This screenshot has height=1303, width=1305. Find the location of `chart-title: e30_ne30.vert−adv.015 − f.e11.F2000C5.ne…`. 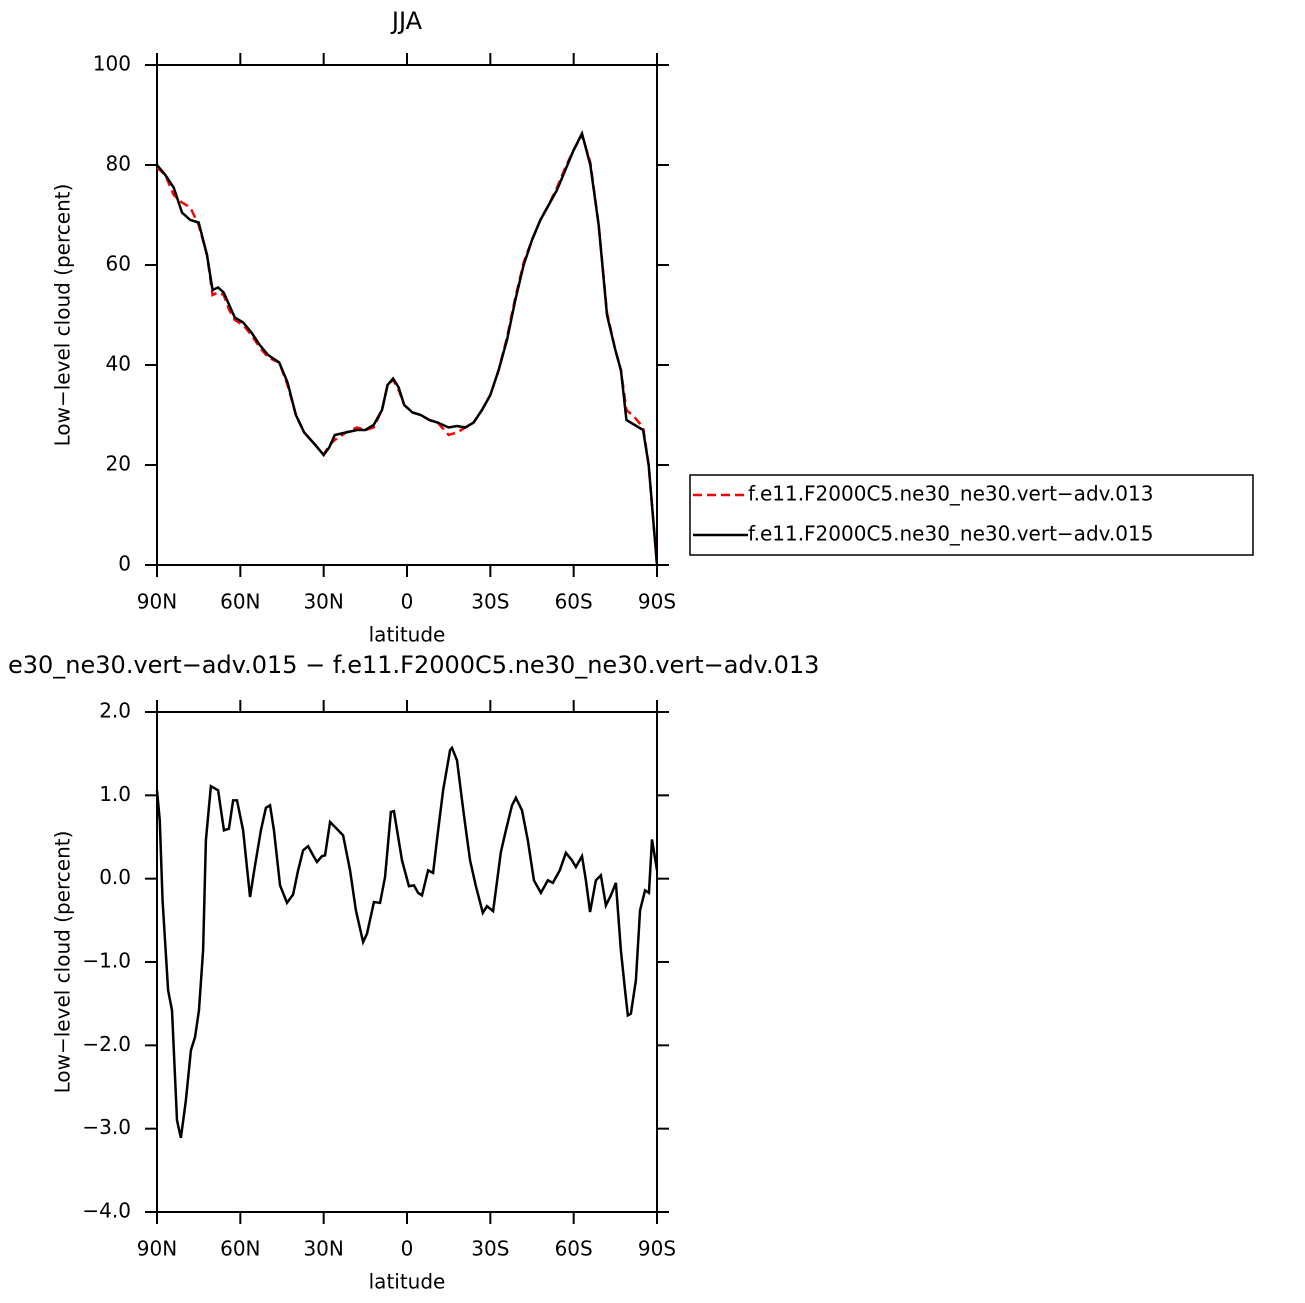

chart-title: e30_ne30.vert−adv.015 − f.e11.F2000C5.ne… is located at coordinates (413, 665).